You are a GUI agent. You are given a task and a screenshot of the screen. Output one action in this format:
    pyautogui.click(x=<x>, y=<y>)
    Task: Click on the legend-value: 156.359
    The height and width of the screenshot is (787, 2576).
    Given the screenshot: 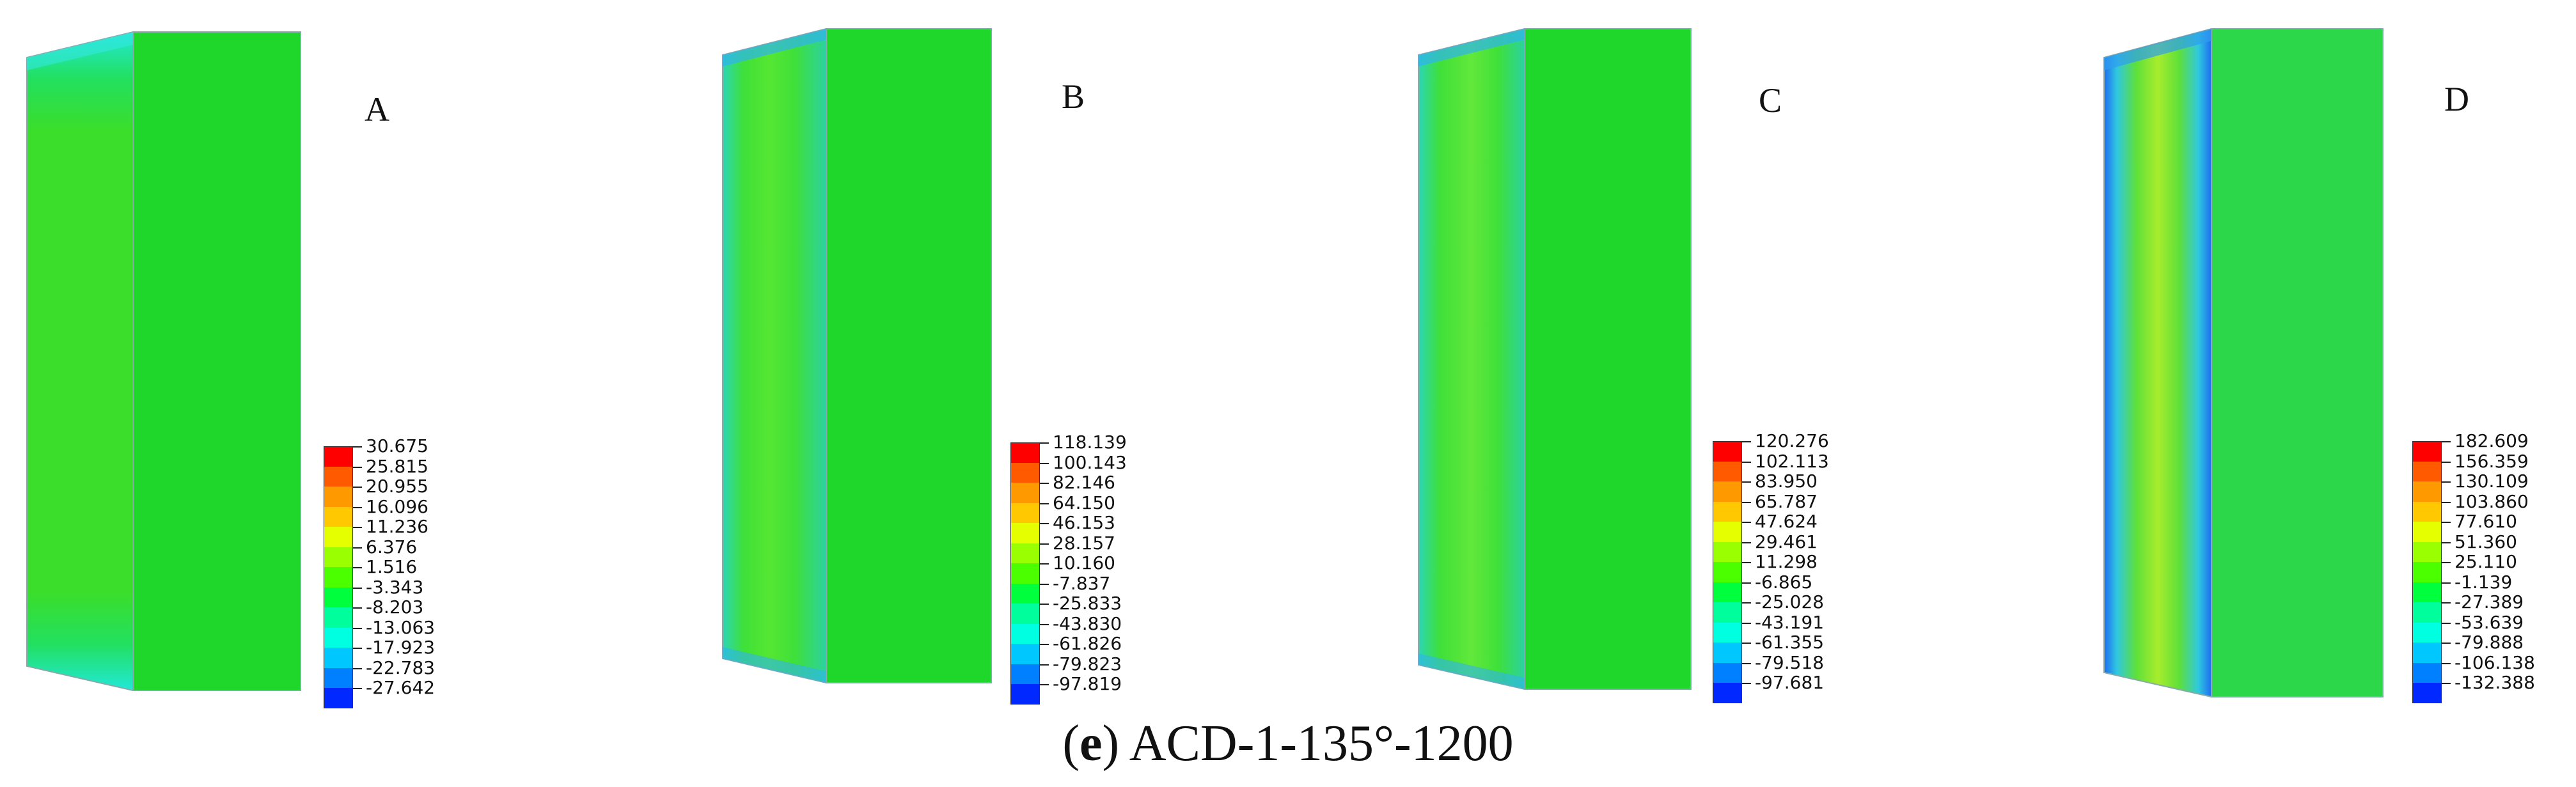 What is the action you would take?
    pyautogui.click(x=2491, y=461)
    